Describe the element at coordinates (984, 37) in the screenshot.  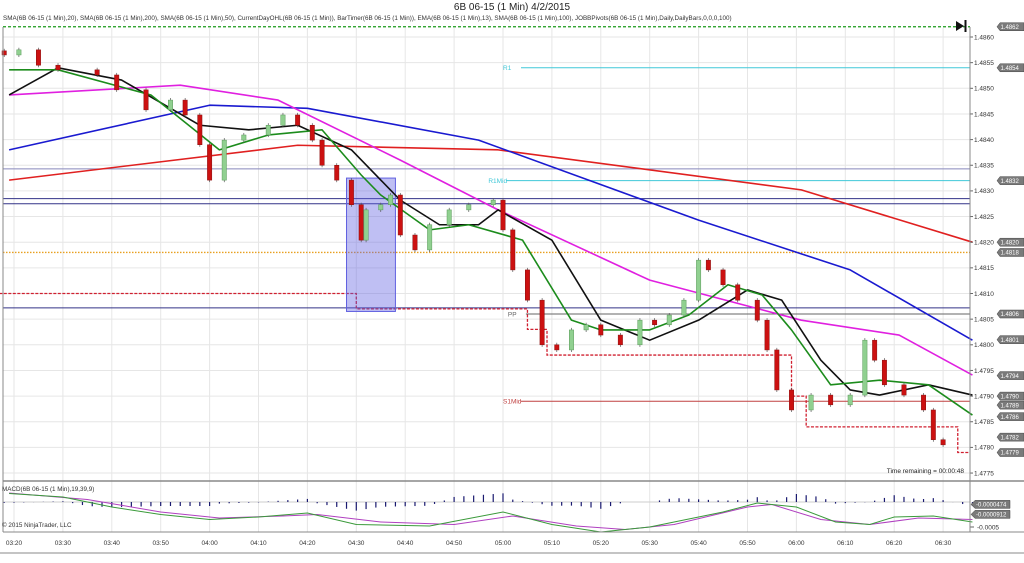
I see `y-tick-label: 1.4860` at that location.